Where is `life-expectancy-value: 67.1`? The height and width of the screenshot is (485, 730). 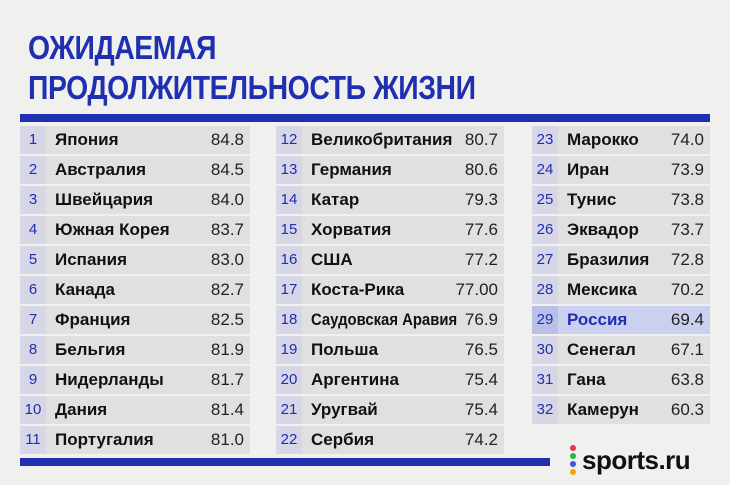 life-expectancy-value: 67.1 is located at coordinates (687, 349).